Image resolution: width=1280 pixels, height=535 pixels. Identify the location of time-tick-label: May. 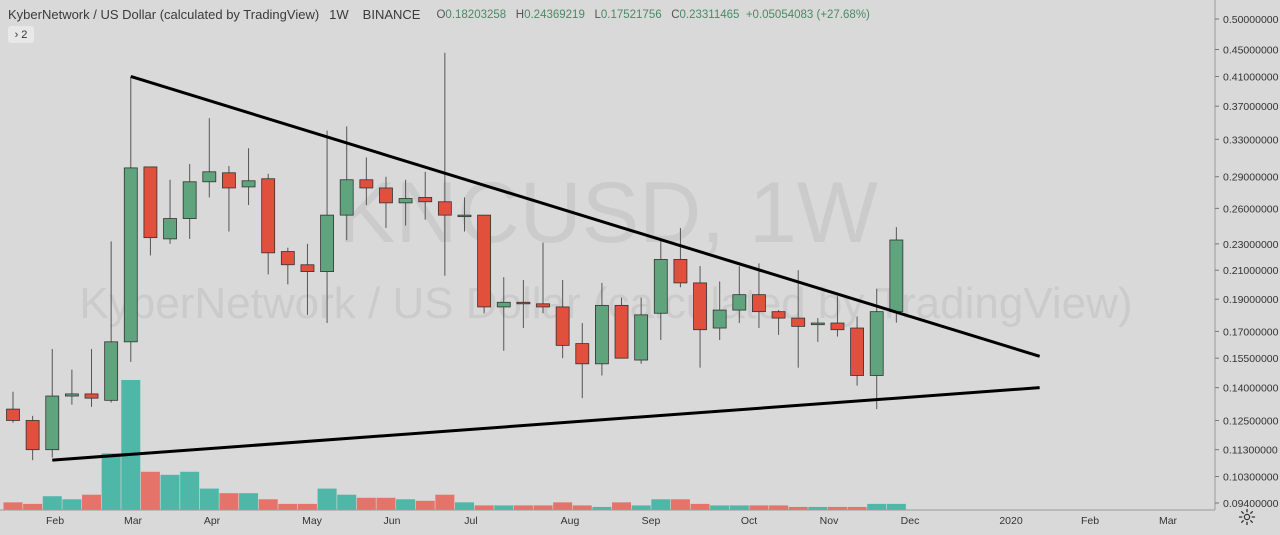
(312, 521).